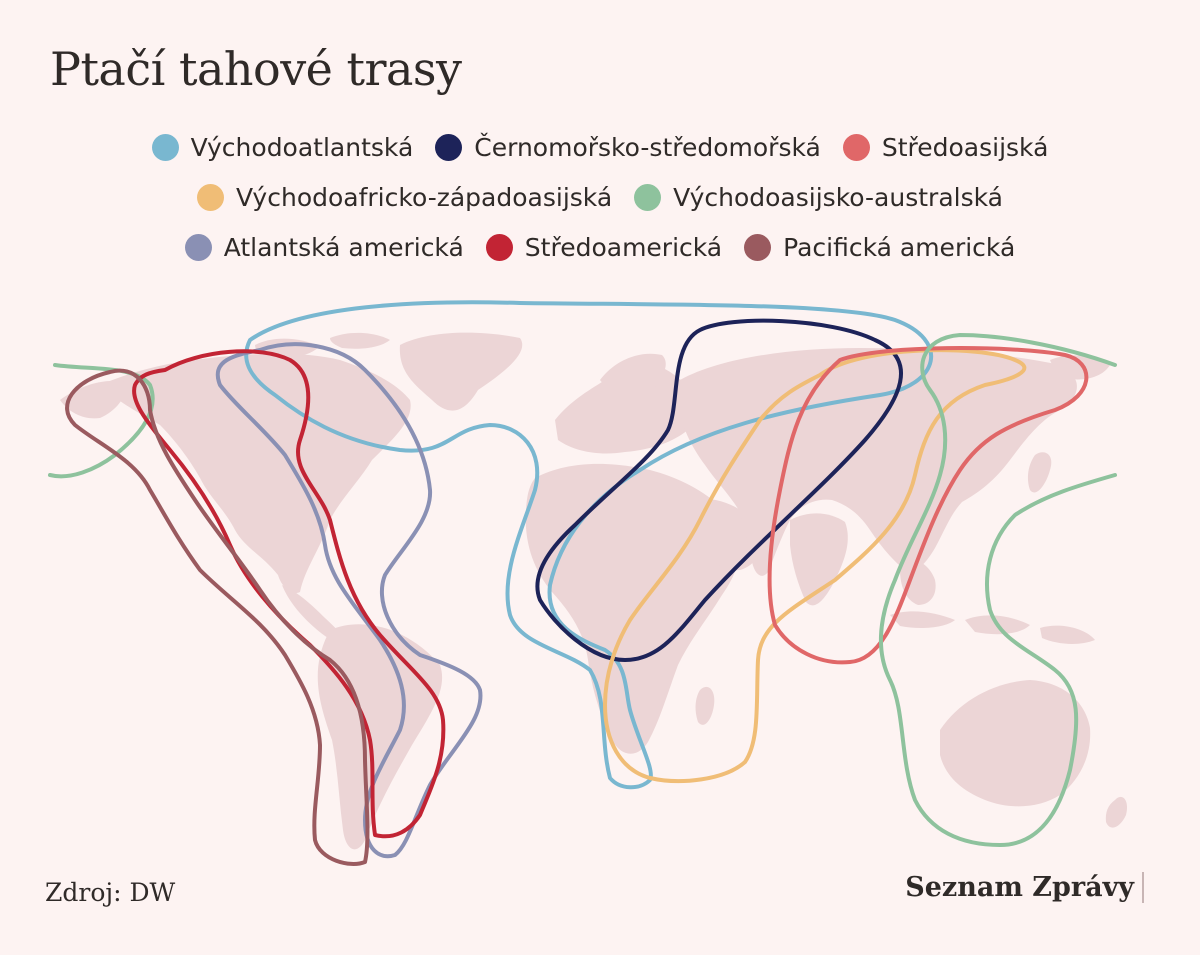 Image resolution: width=1200 pixels, height=955 pixels. I want to click on land-europe, so click(627, 408).